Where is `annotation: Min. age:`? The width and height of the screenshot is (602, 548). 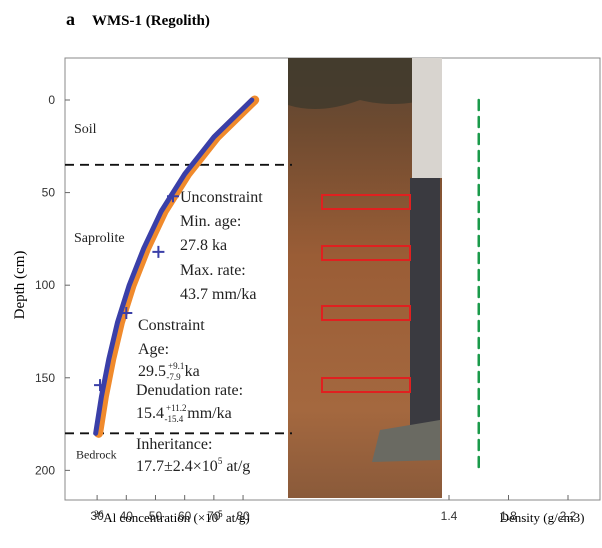 annotation: Min. age: is located at coordinates (210, 221).